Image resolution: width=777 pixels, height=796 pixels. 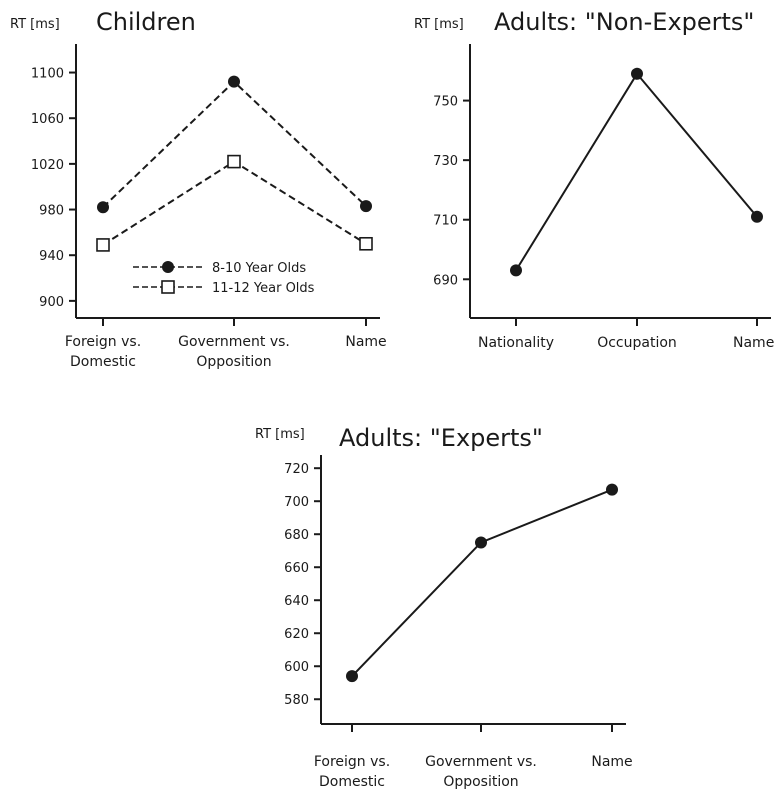 I want to click on y-tick-label: 700, so click(x=296, y=502).